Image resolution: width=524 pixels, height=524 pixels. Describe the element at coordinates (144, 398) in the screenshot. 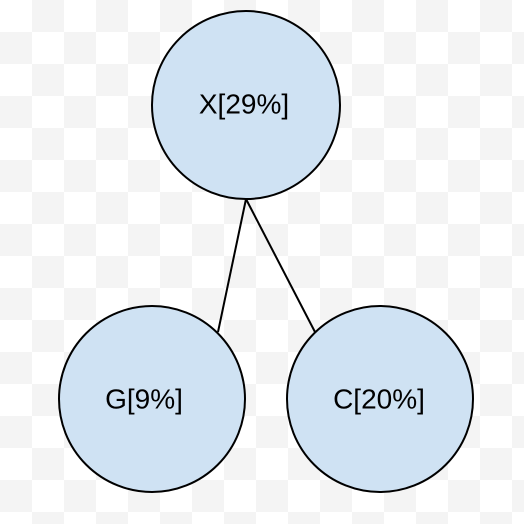

I see `node-g-label: G[9%]` at that location.